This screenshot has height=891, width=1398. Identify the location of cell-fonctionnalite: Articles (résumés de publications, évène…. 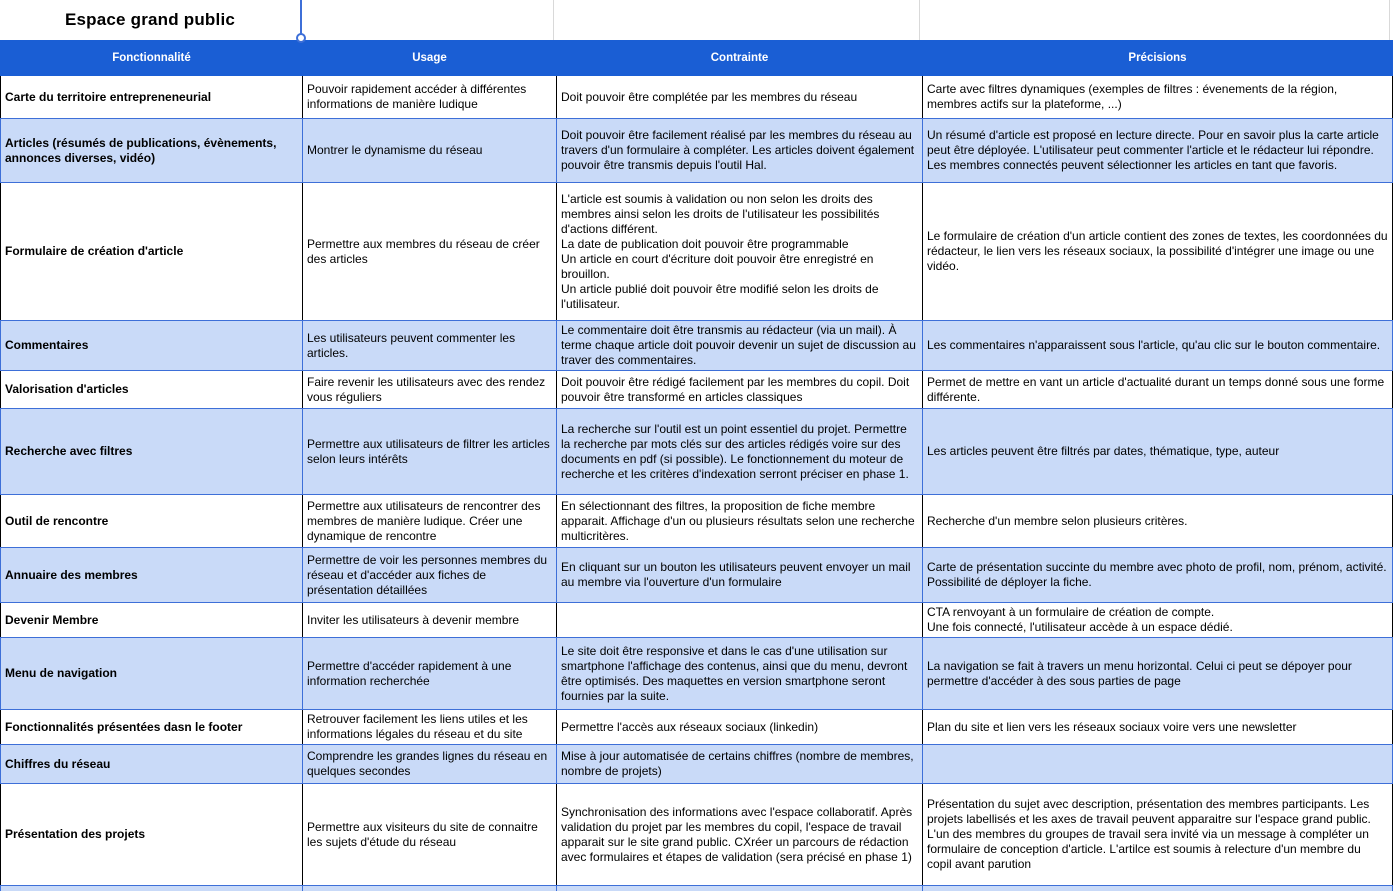
(151, 150).